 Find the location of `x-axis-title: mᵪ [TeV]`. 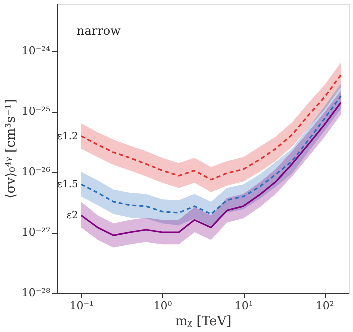

x-axis-title: mᵪ [TeV] is located at coordinates (203, 322).